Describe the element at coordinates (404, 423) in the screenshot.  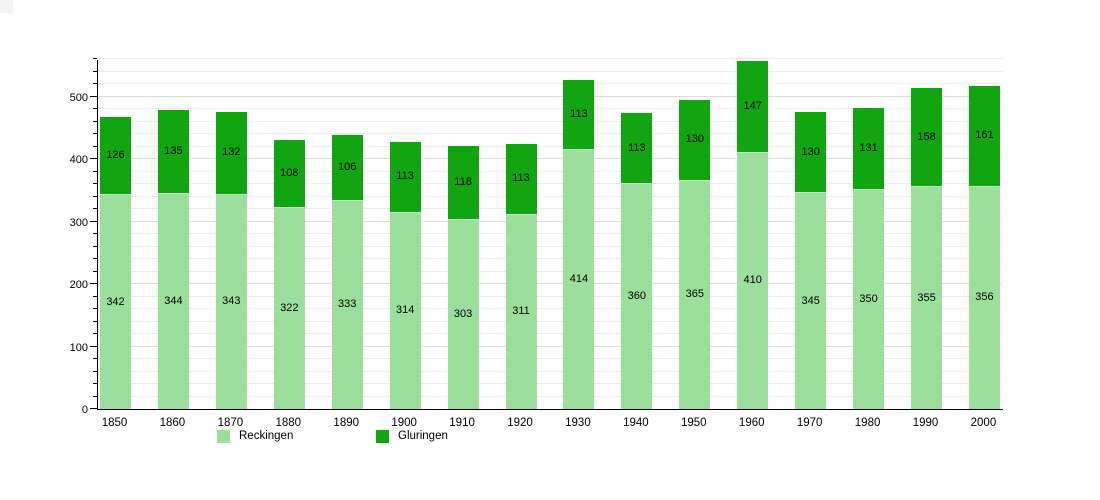
I see `x-tick-label: 1900` at that location.